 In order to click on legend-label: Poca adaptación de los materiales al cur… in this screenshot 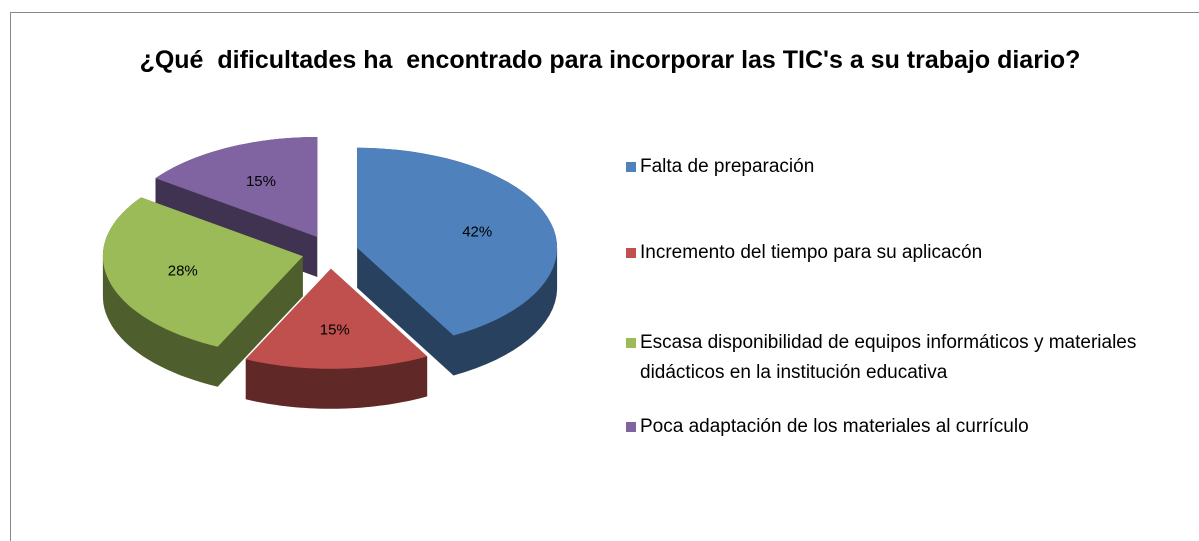, I will do `click(834, 426)`.